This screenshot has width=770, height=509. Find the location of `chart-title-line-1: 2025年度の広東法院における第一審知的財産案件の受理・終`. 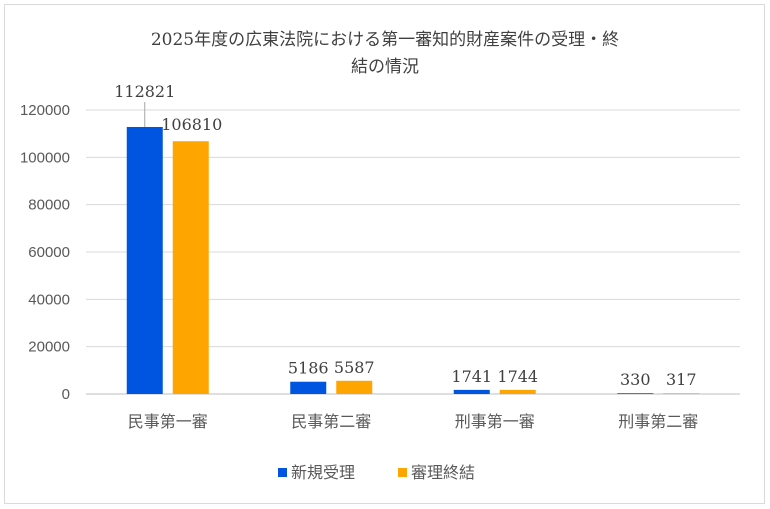

chart-title-line-1: 2025年度の広東法院における第一審知的財産案件の受理・終 is located at coordinates (385, 40).